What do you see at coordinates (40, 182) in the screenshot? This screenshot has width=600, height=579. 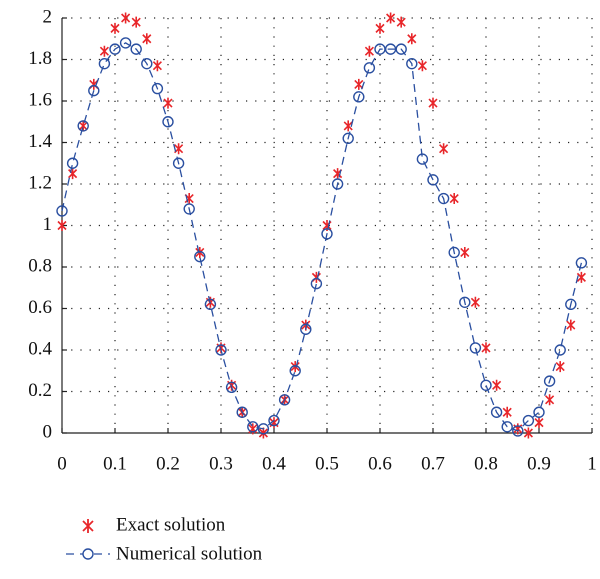 I see `y-tick-label: 1.2` at bounding box center [40, 182].